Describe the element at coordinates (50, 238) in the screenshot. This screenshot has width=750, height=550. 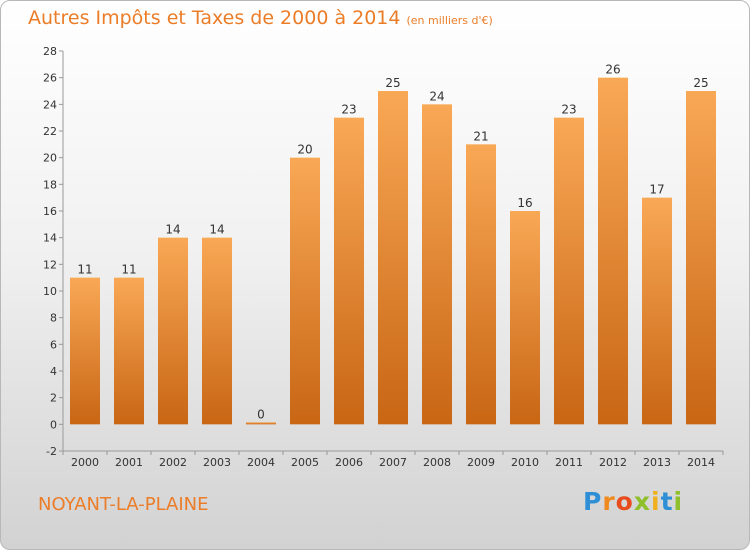
I see `y-tick-label: 14` at that location.